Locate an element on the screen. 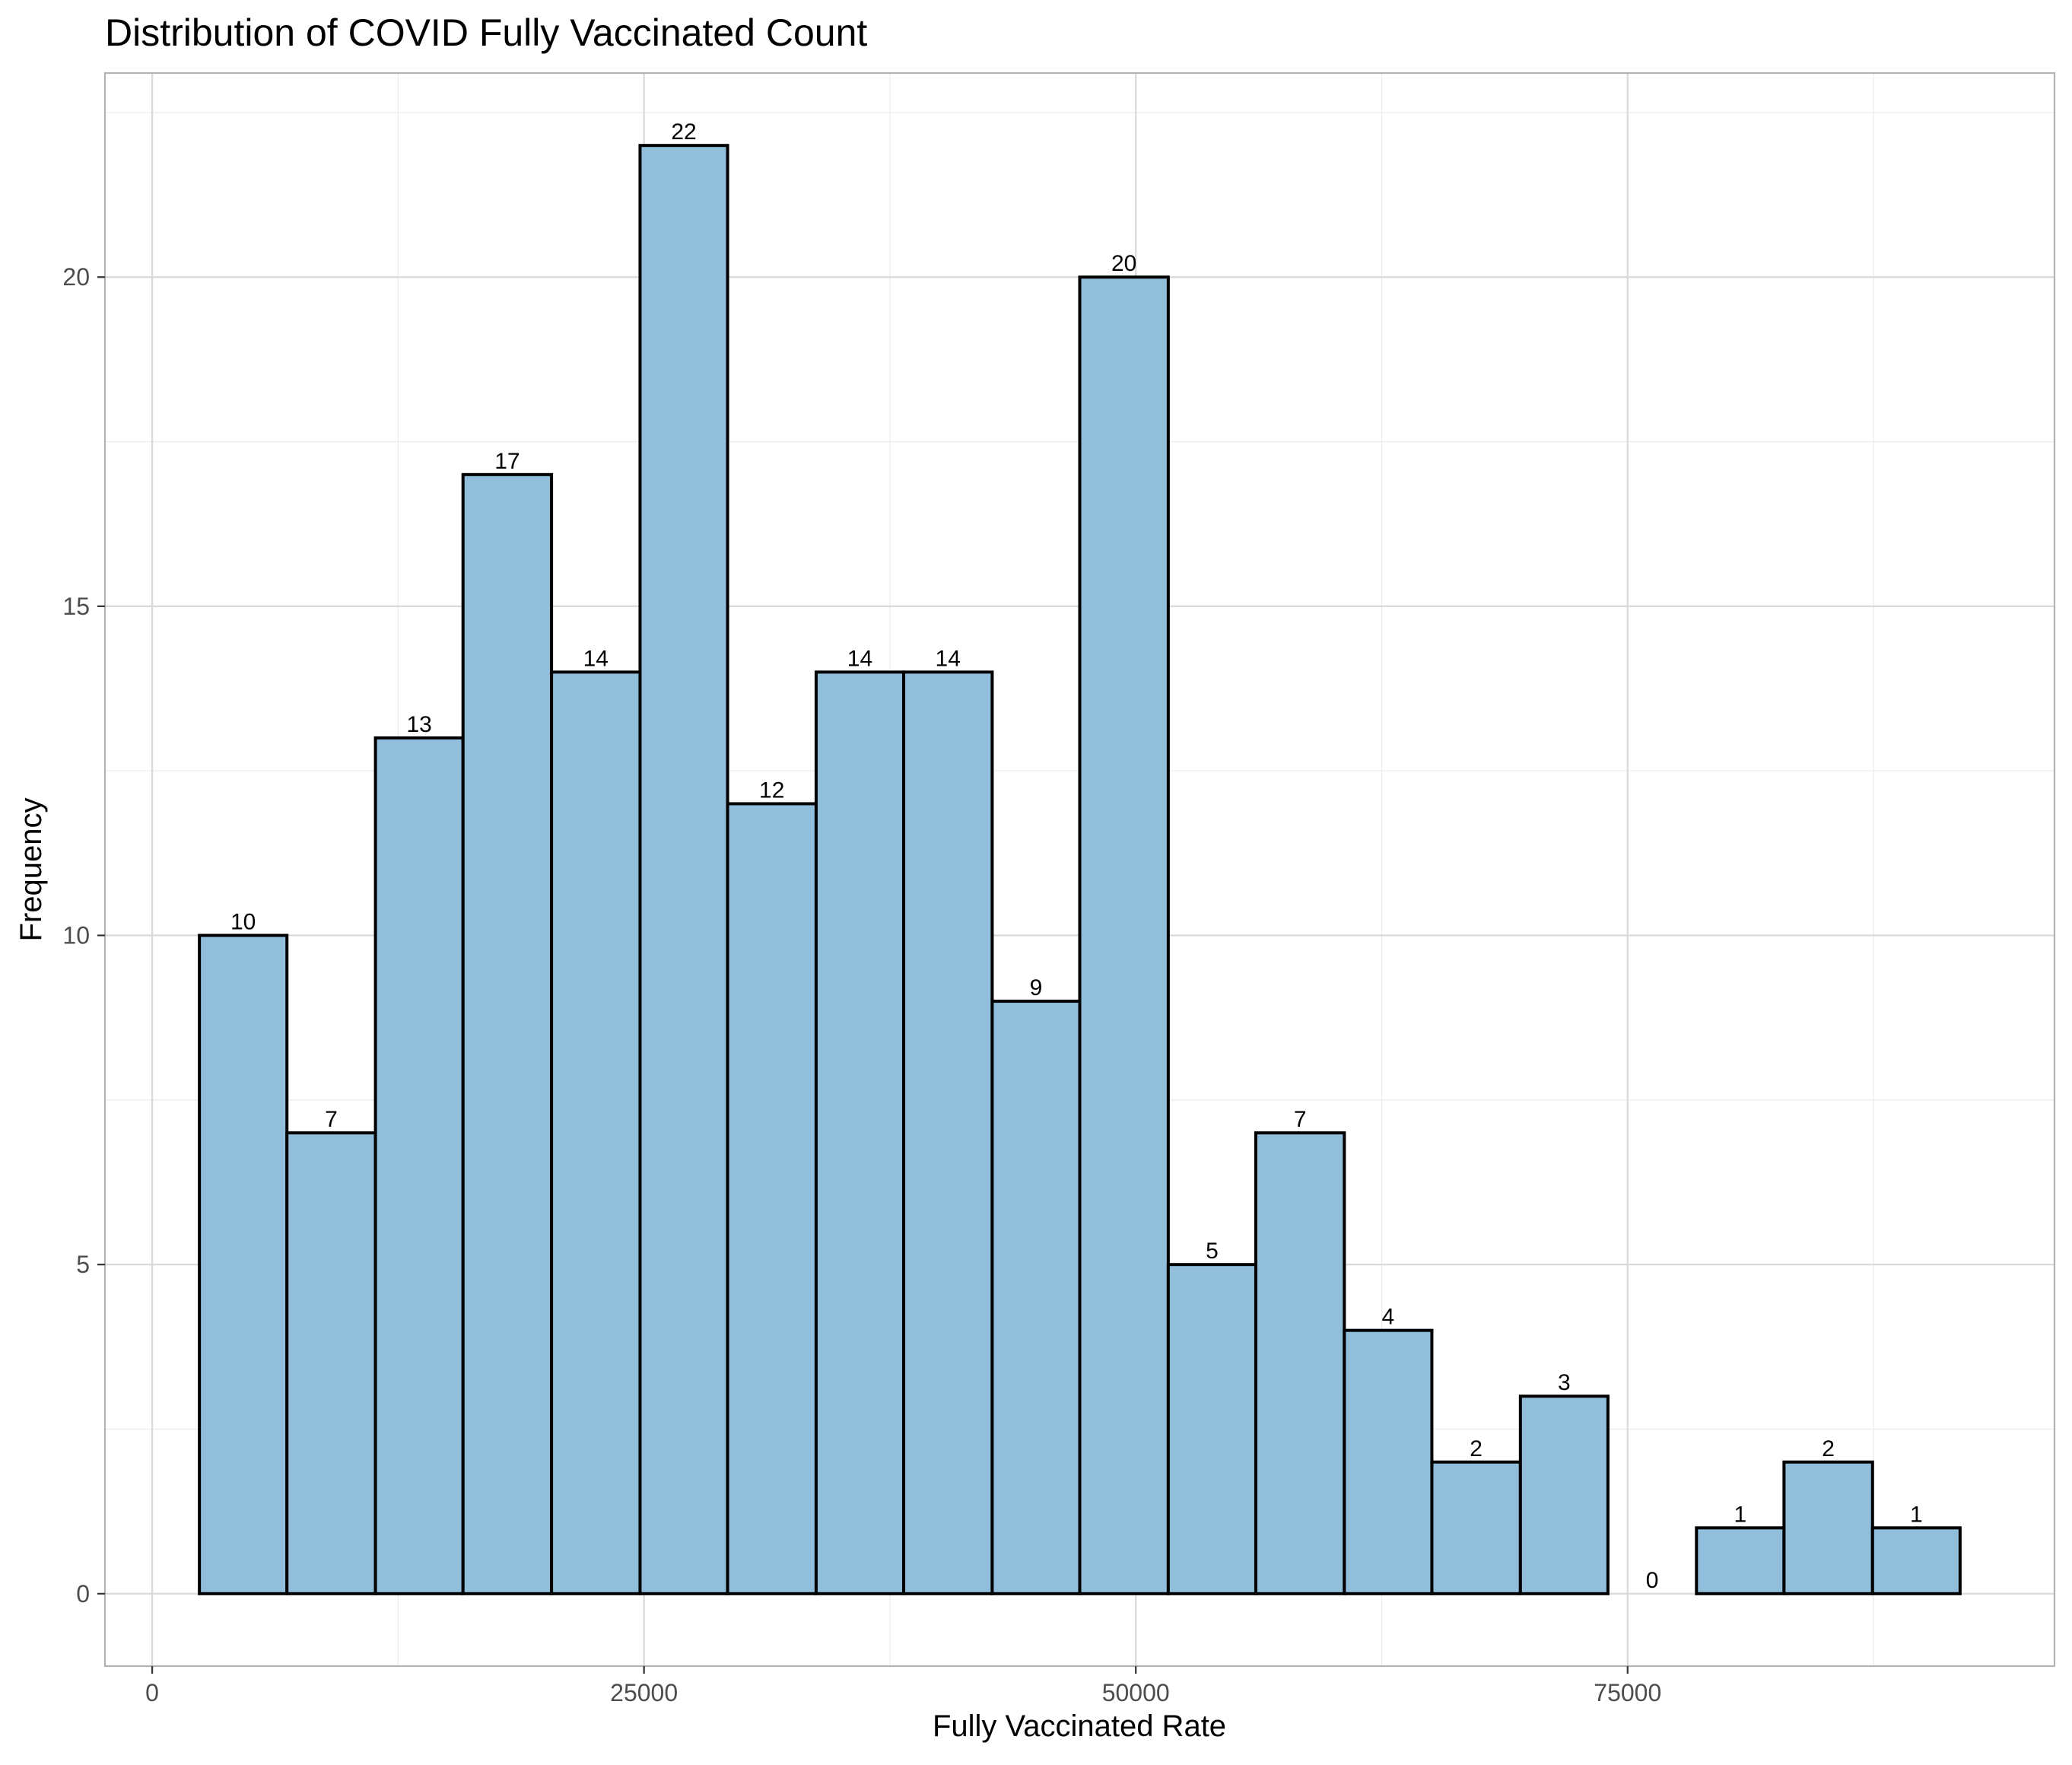  y-tick-label: 20 is located at coordinates (76, 277).